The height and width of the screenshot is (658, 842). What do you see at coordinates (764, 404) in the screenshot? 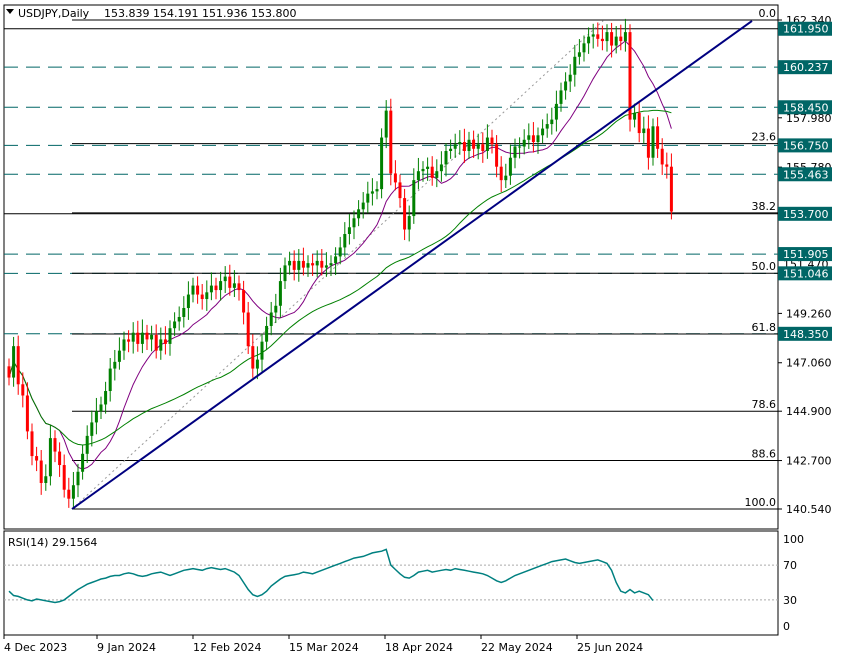
I see `fibonacci-level-label: 78.6` at bounding box center [764, 404].